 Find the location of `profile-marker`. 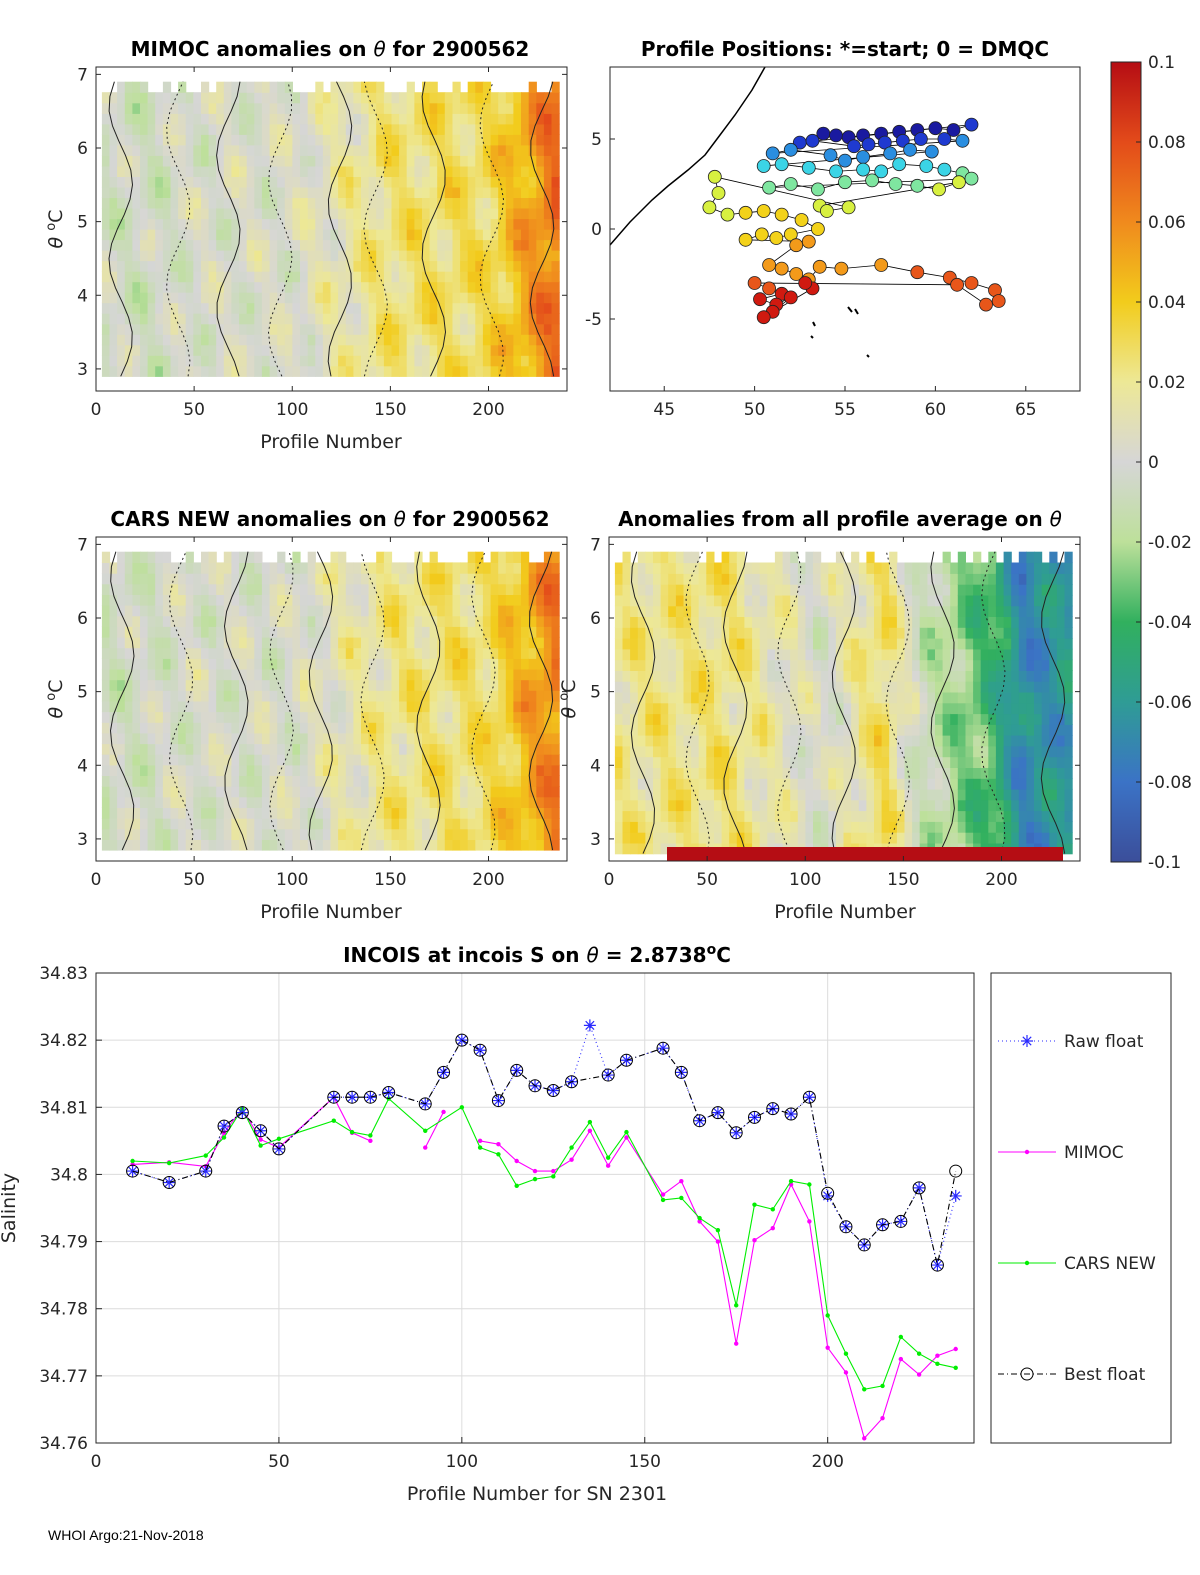

profile-marker is located at coordinates (745, 212).